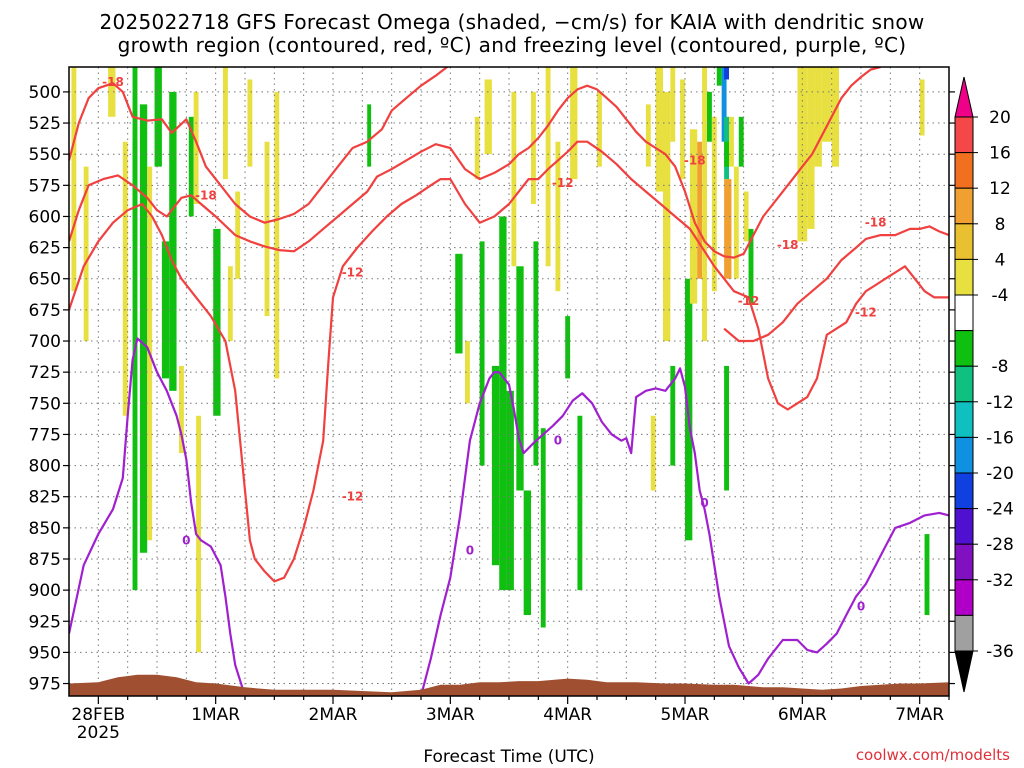 The image size is (1024, 768). Describe the element at coordinates (45, 529) in the screenshot. I see `y-tick-label: 850` at that location.